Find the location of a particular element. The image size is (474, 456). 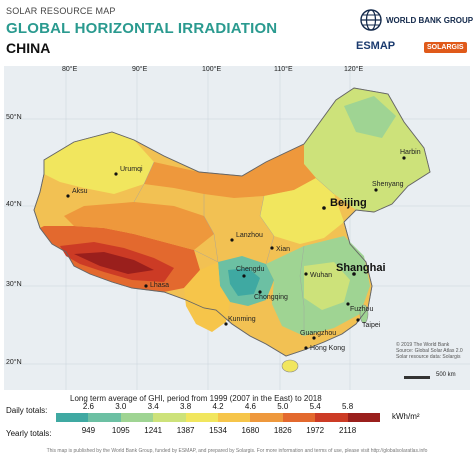

daily-tick: 3.8 is located at coordinates (186, 406).